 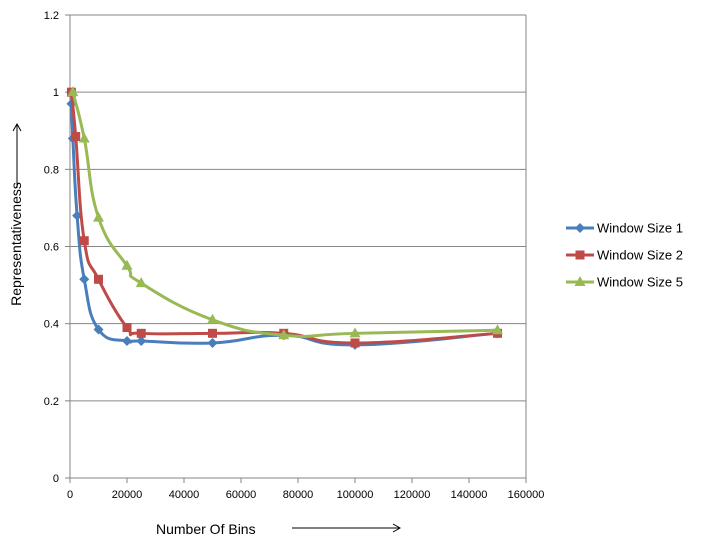 What do you see at coordinates (51, 248) in the screenshot?
I see `y-tick-label: 0.6` at bounding box center [51, 248].